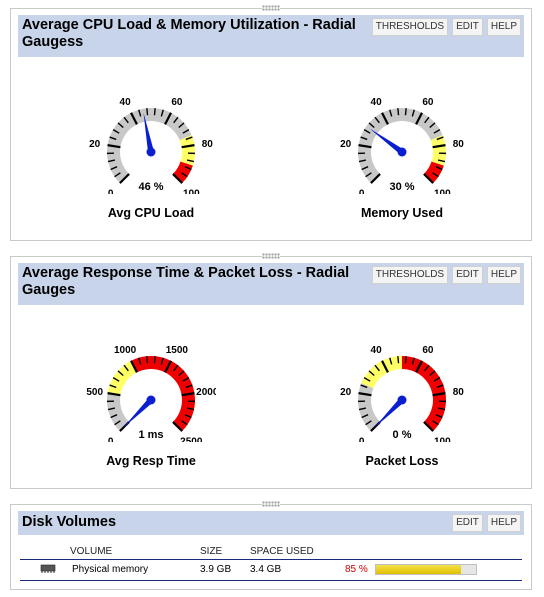 The image size is (544, 597). What do you see at coordinates (49, 290) in the screenshot?
I see `title-line-2: Gauges` at bounding box center [49, 290].